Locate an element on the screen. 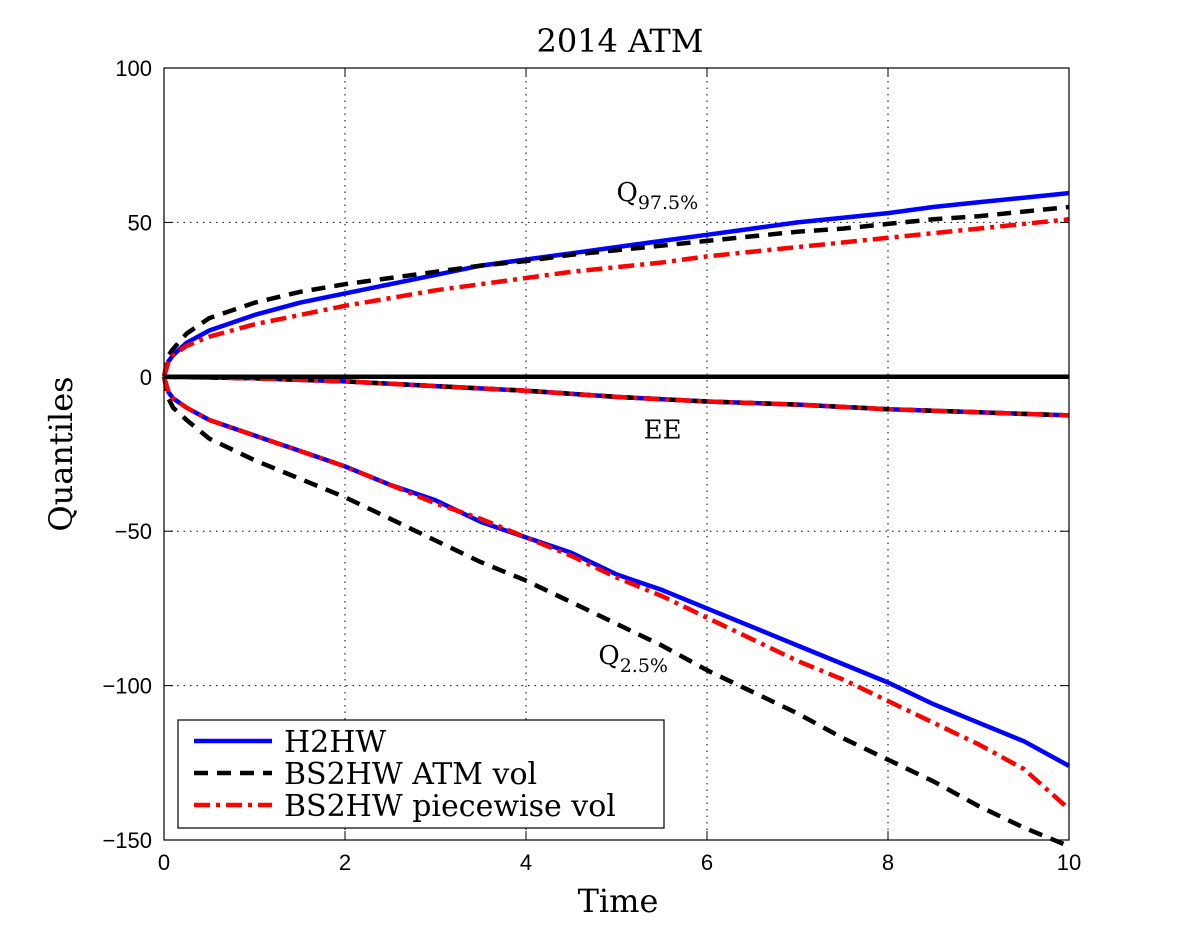 The image size is (1181, 945). legend-box is located at coordinates (421, 774).